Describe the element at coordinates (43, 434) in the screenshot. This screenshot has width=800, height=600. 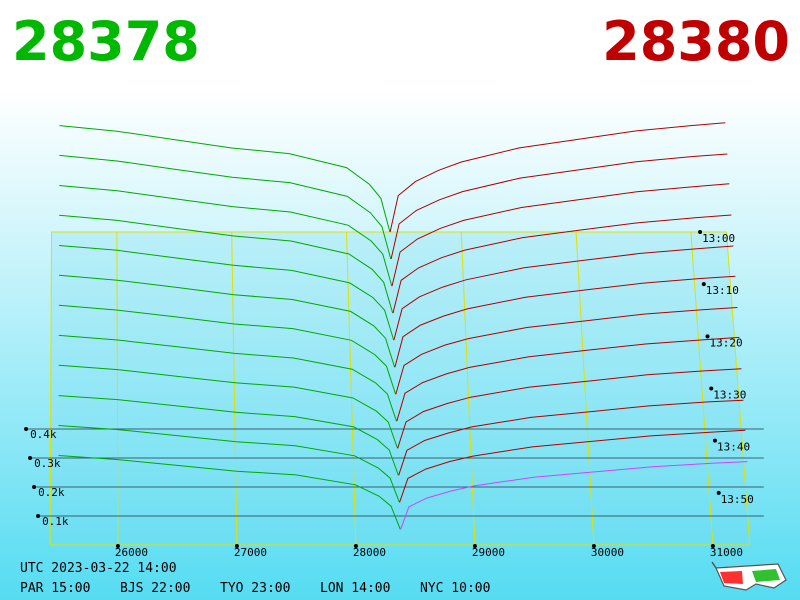
I see `y-tick-label: 0.4k` at that location.